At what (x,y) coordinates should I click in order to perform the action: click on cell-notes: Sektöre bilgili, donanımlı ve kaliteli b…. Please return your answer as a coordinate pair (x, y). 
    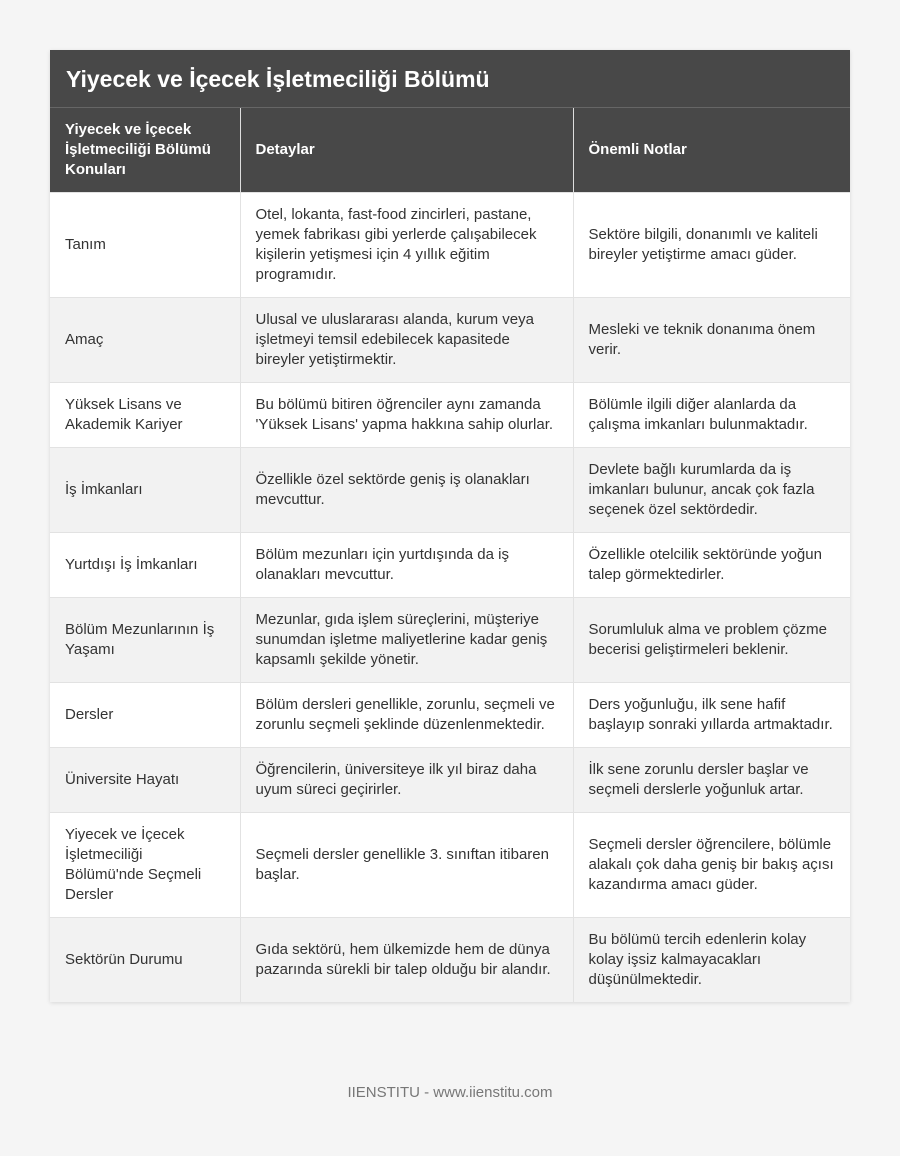
    Looking at the image, I should click on (711, 245).